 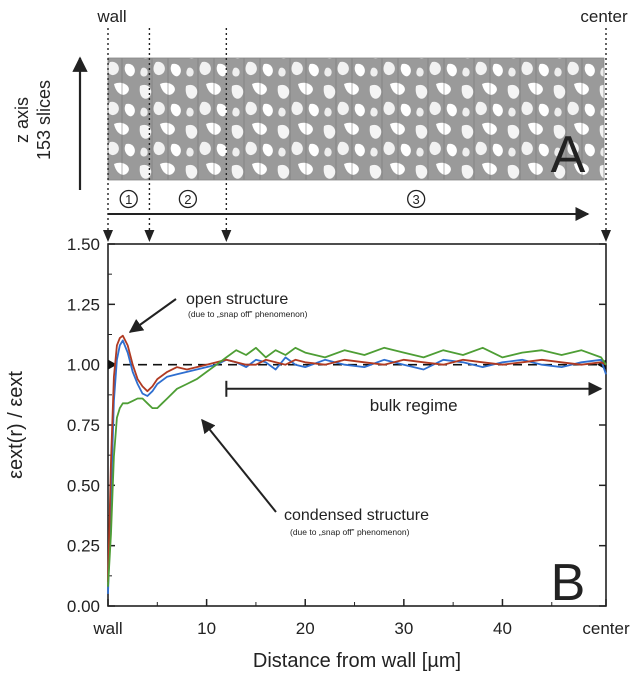 What do you see at coordinates (356, 119) in the screenshot?
I see `foam-image` at bounding box center [356, 119].